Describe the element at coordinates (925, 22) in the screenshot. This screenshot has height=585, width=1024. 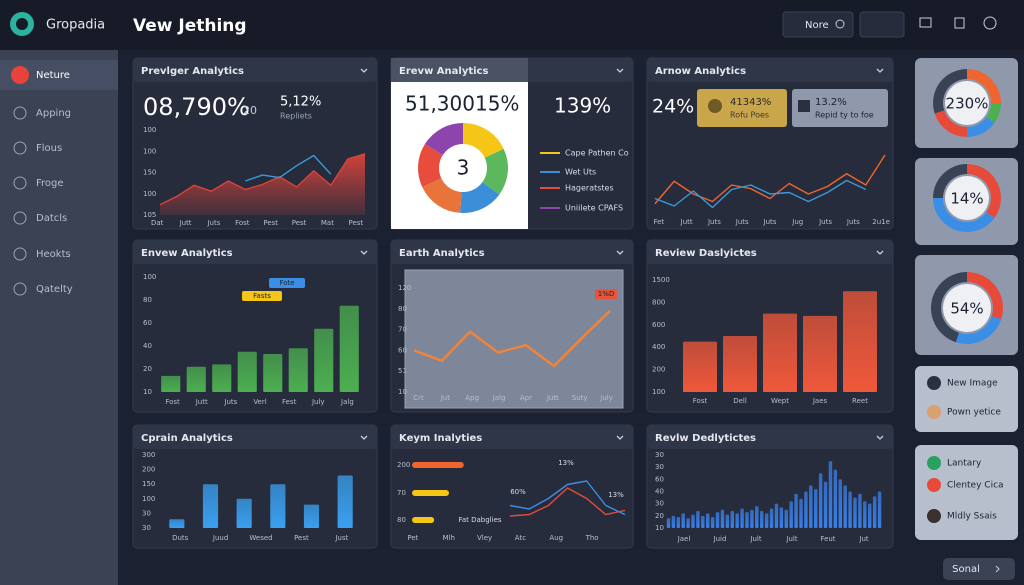
I see `screen-icon` at that location.